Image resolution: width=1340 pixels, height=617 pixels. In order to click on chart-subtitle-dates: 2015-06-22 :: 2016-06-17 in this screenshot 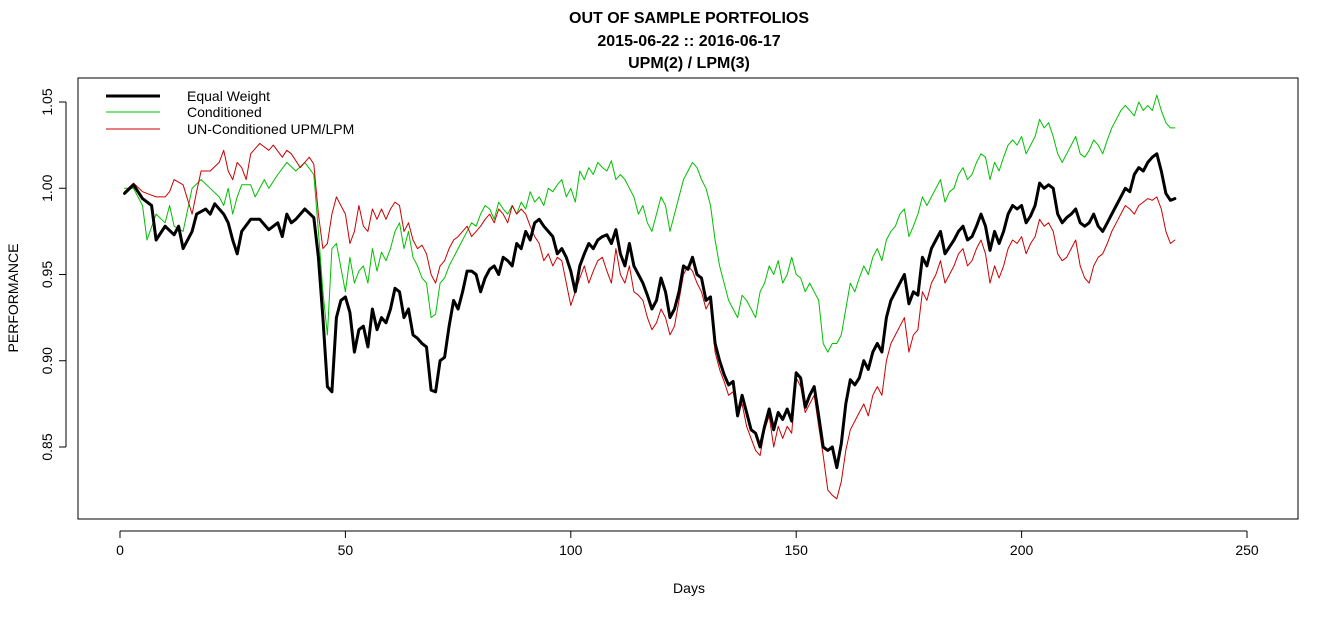, I will do `click(688, 41)`.